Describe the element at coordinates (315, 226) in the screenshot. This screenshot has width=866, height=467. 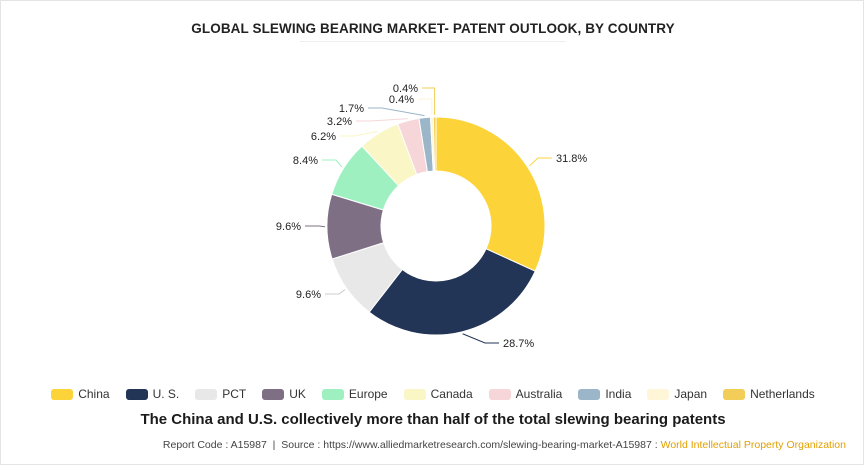
I see `leader-line-uk` at that location.